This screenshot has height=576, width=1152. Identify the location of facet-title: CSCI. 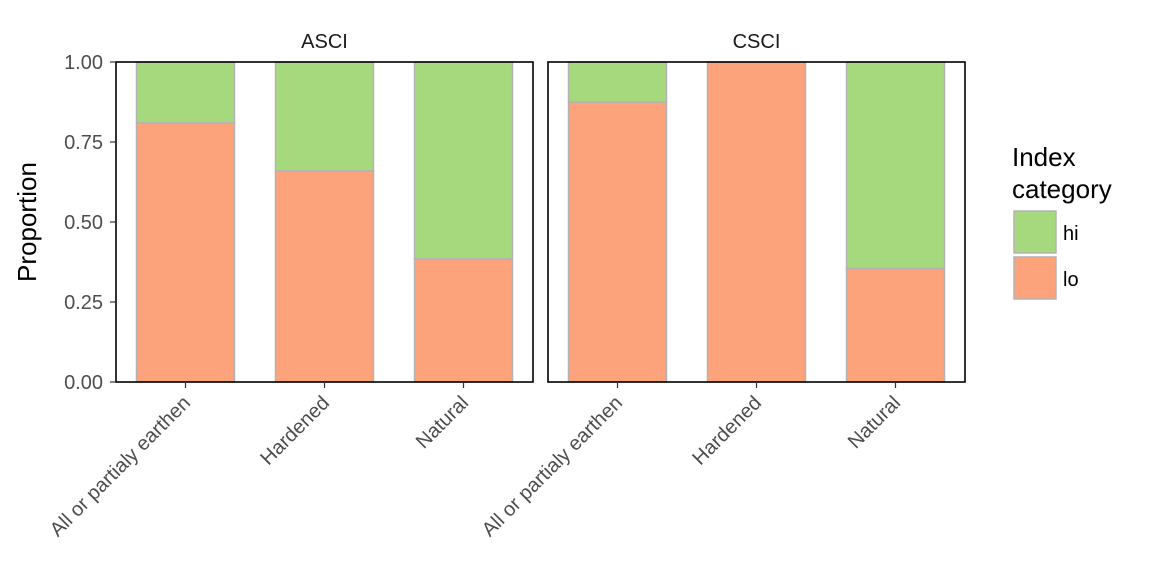
(757, 42).